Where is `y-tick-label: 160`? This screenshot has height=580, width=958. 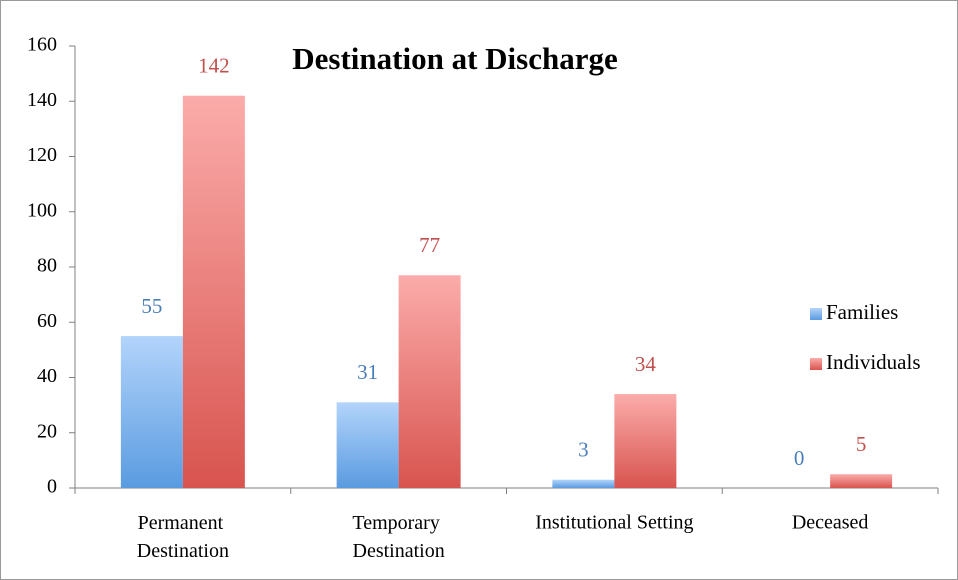
y-tick-label: 160 is located at coordinates (42, 45).